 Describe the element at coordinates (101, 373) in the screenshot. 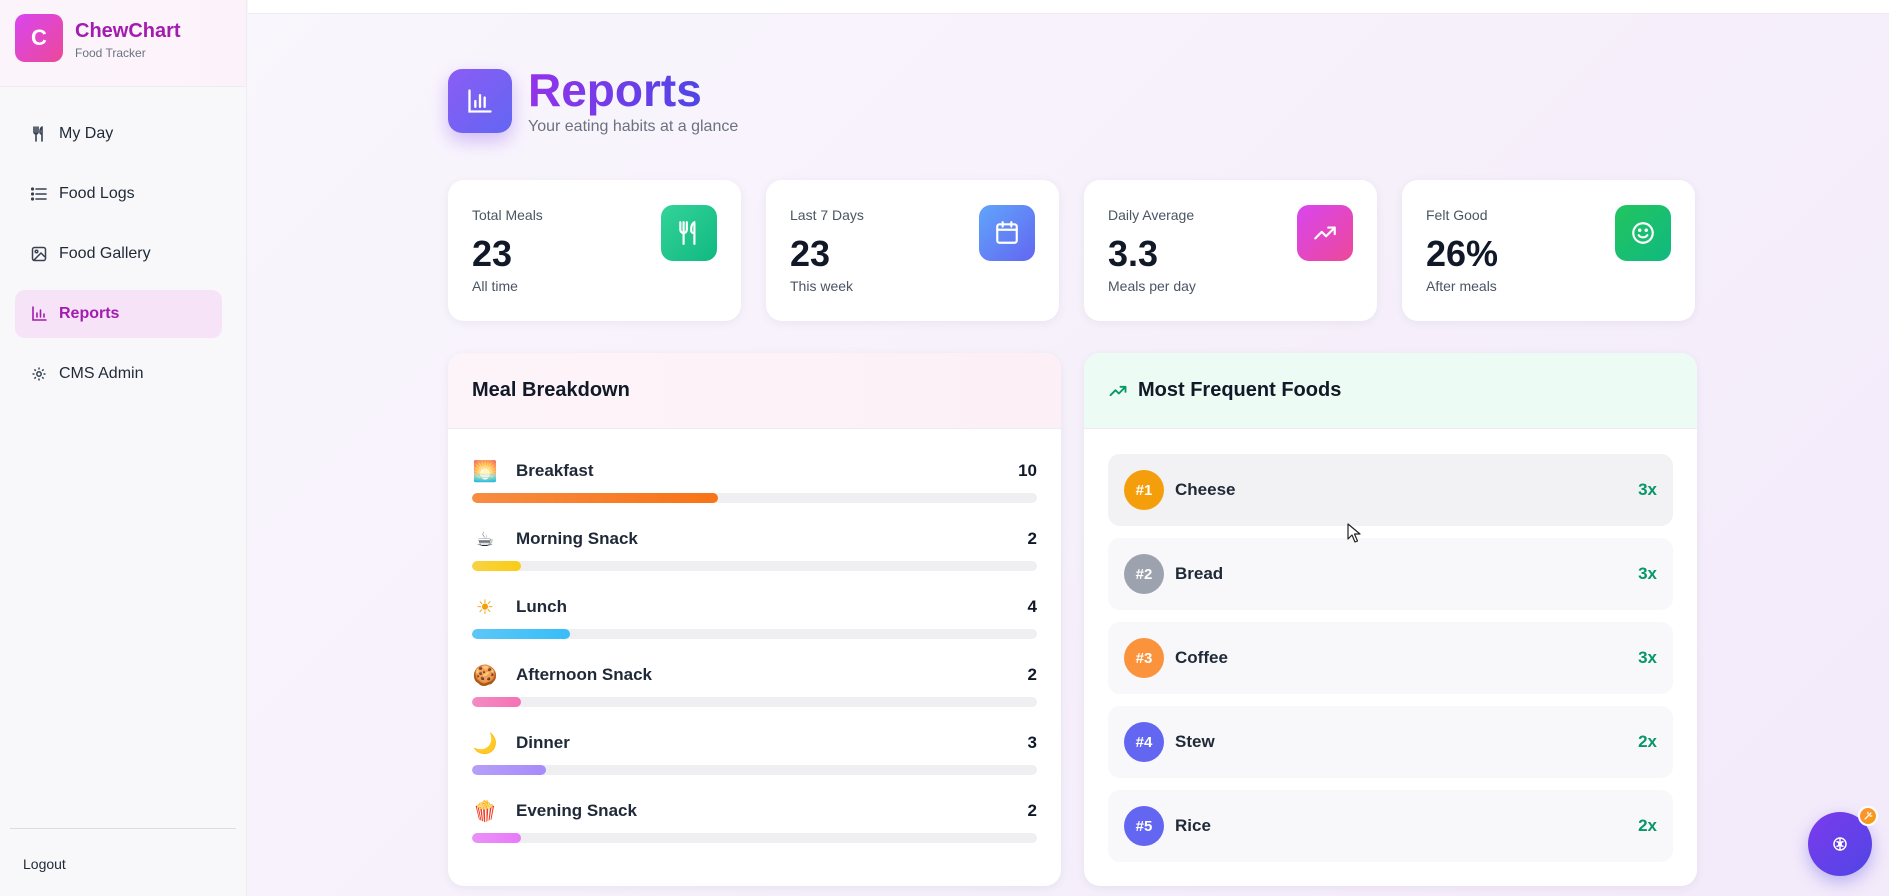

I see `sidebar-item-label: CMS Admin` at that location.